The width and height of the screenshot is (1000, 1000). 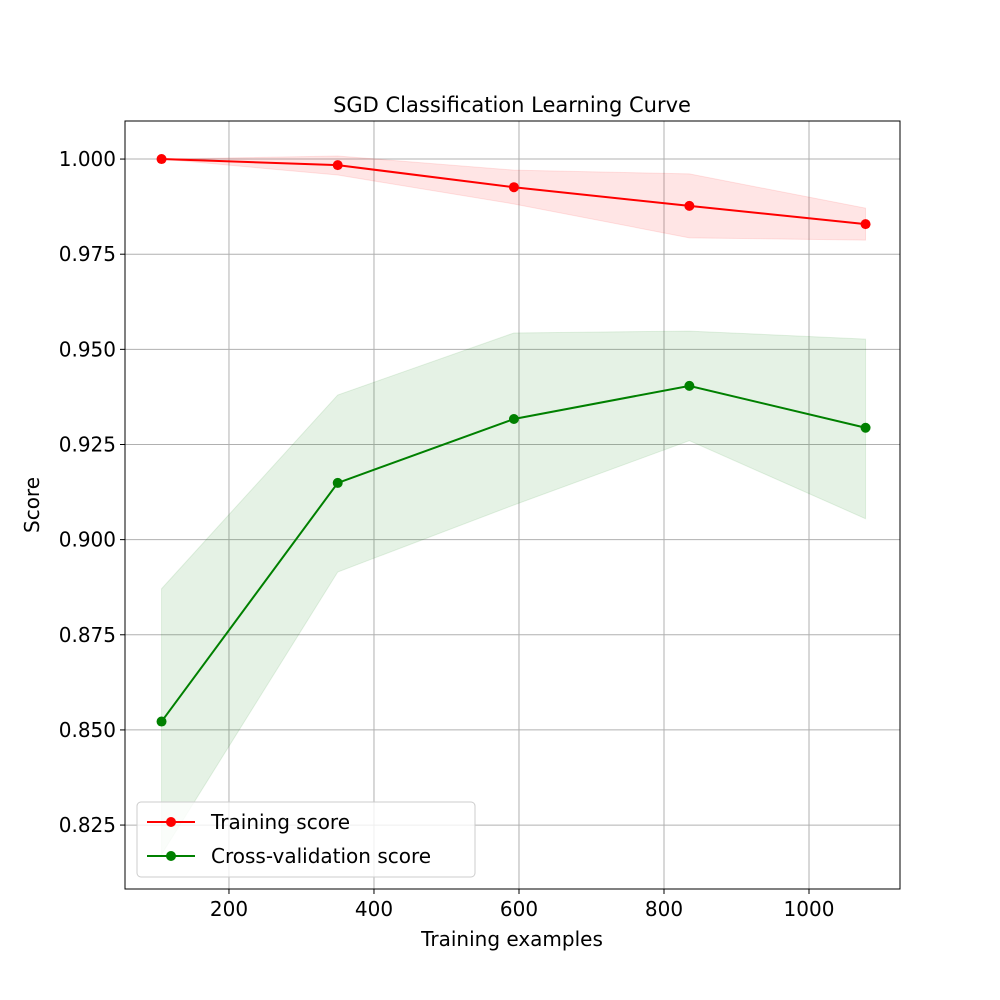 What do you see at coordinates (512, 105) in the screenshot?
I see `chart-title: SGD Classification Learning Curve` at bounding box center [512, 105].